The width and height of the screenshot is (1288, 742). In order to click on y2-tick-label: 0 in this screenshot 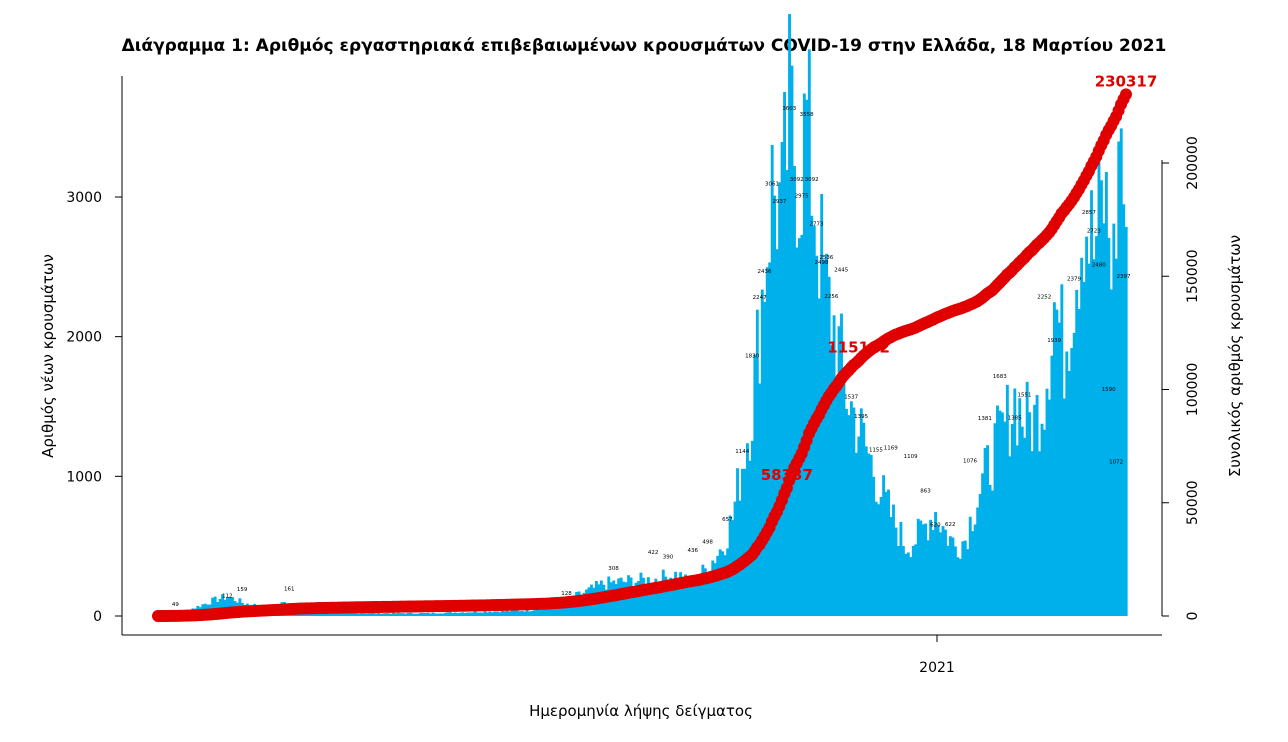, I will do `click(1193, 616)`.